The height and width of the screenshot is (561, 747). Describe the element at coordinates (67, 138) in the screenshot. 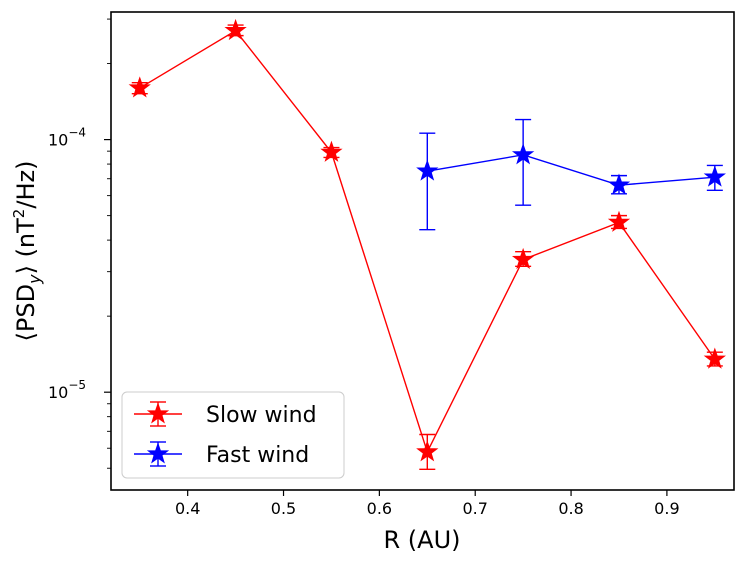

I see `y-tick-label: 10⁻⁴` at that location.